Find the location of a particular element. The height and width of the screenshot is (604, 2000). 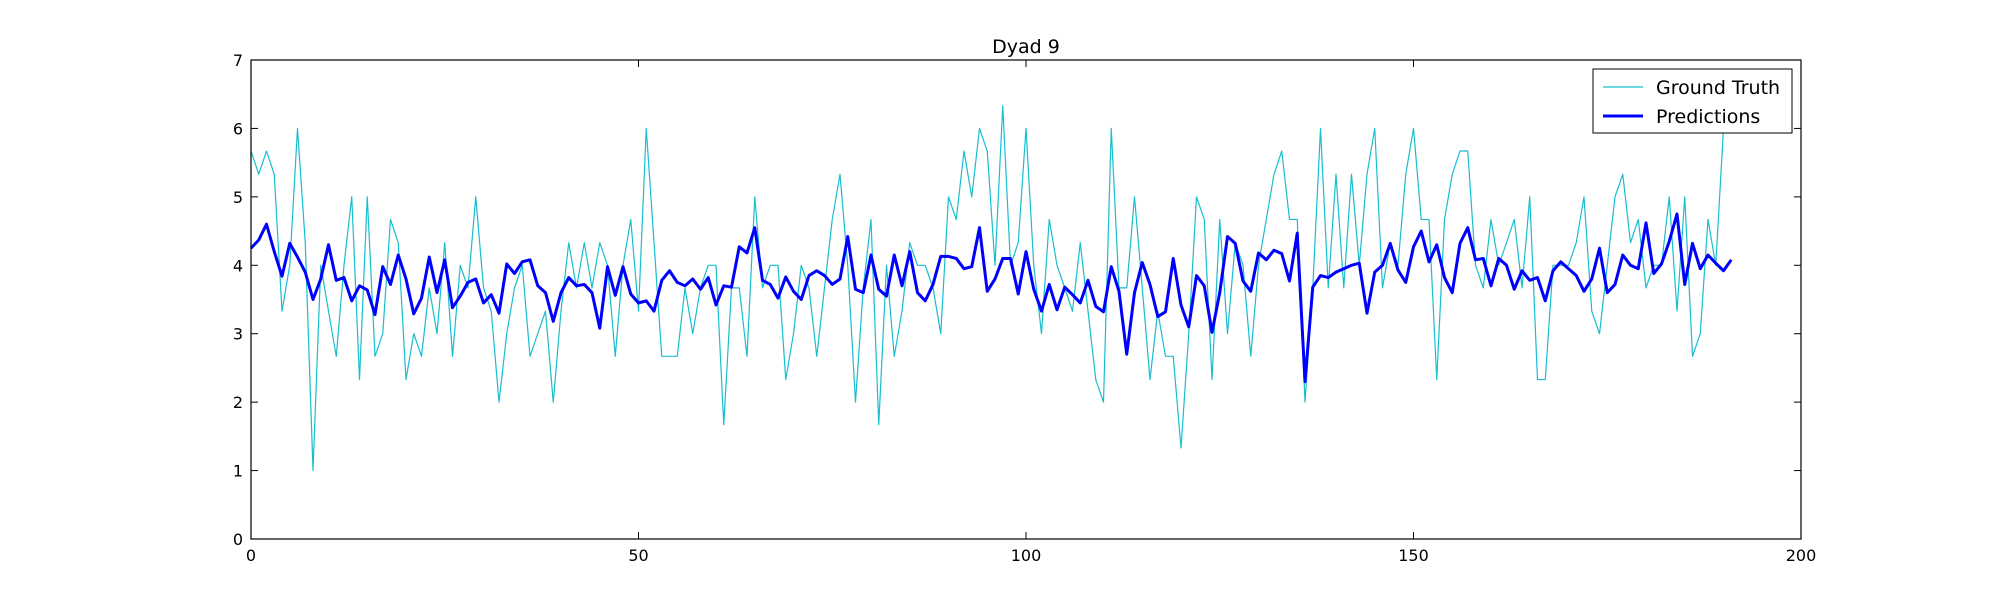

x-tick-label: 100 is located at coordinates (1026, 555).